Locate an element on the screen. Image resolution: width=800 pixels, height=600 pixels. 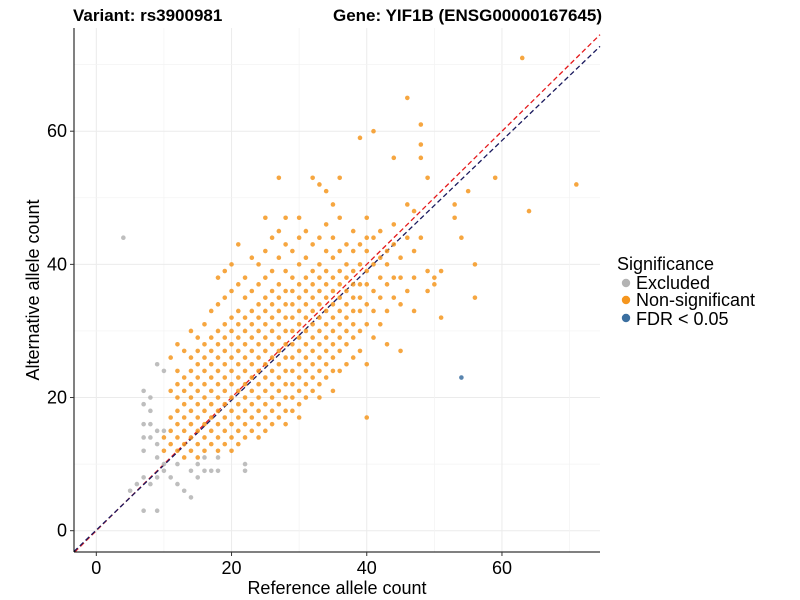
x-tick-label-40: 40 is located at coordinates (367, 568).